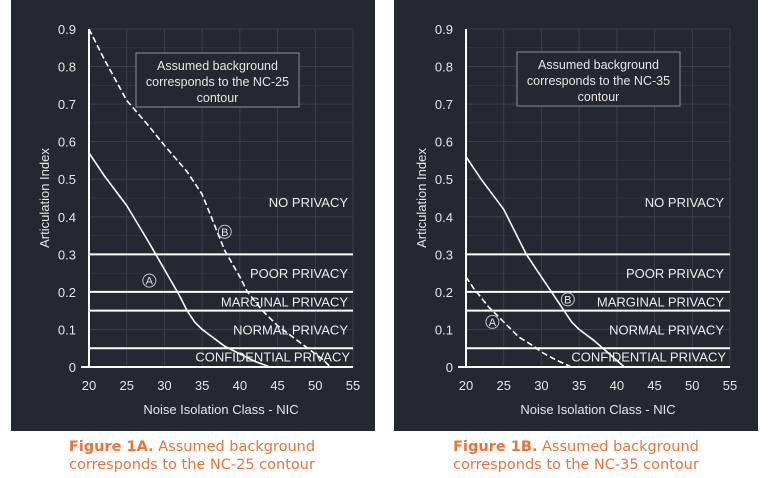  What do you see at coordinates (495, 447) in the screenshot?
I see `caption-1b-label: Figure 1B.` at bounding box center [495, 447].